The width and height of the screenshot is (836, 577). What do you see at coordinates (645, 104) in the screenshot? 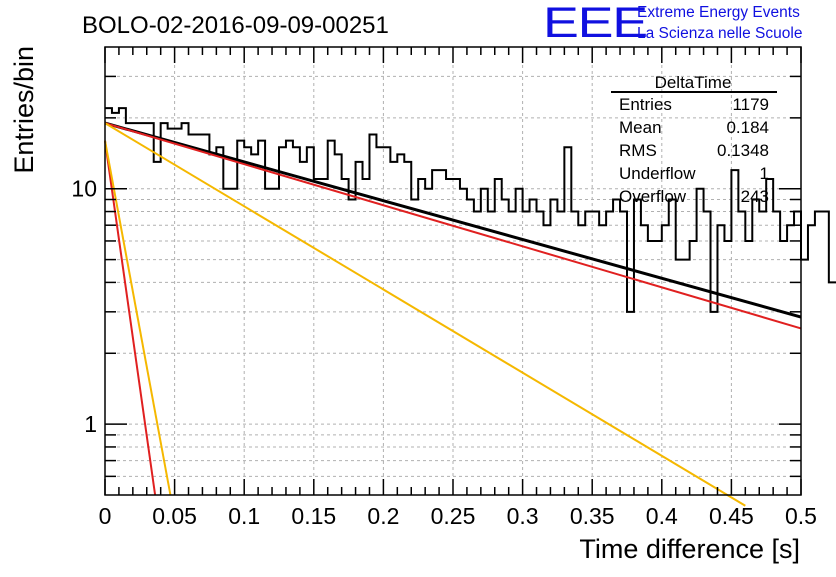
I see `stats-label-entries: Entries` at bounding box center [645, 104].